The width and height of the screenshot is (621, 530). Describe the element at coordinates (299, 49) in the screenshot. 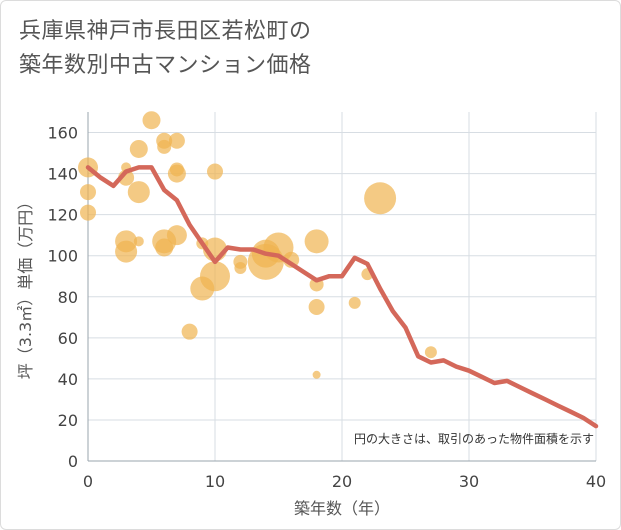

I see `chart-title: 兵庫県神戸市長田区若松町の 築年数別中古マンション価格` at that location.